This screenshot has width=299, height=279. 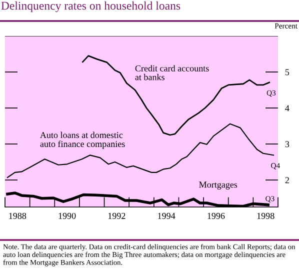 I want to click on series-label: Credit card accounts at banks, so click(x=172, y=72).